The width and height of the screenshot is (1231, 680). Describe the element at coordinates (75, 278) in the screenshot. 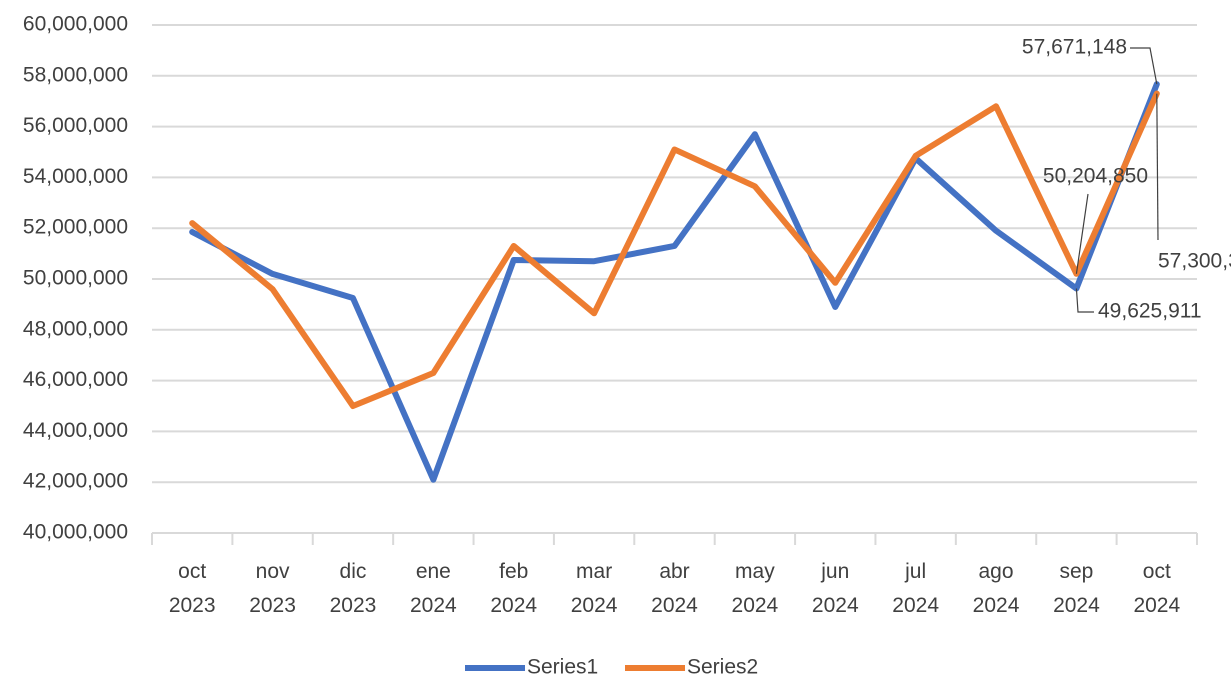

I see `y-tick-label: 50,000,000` at that location.